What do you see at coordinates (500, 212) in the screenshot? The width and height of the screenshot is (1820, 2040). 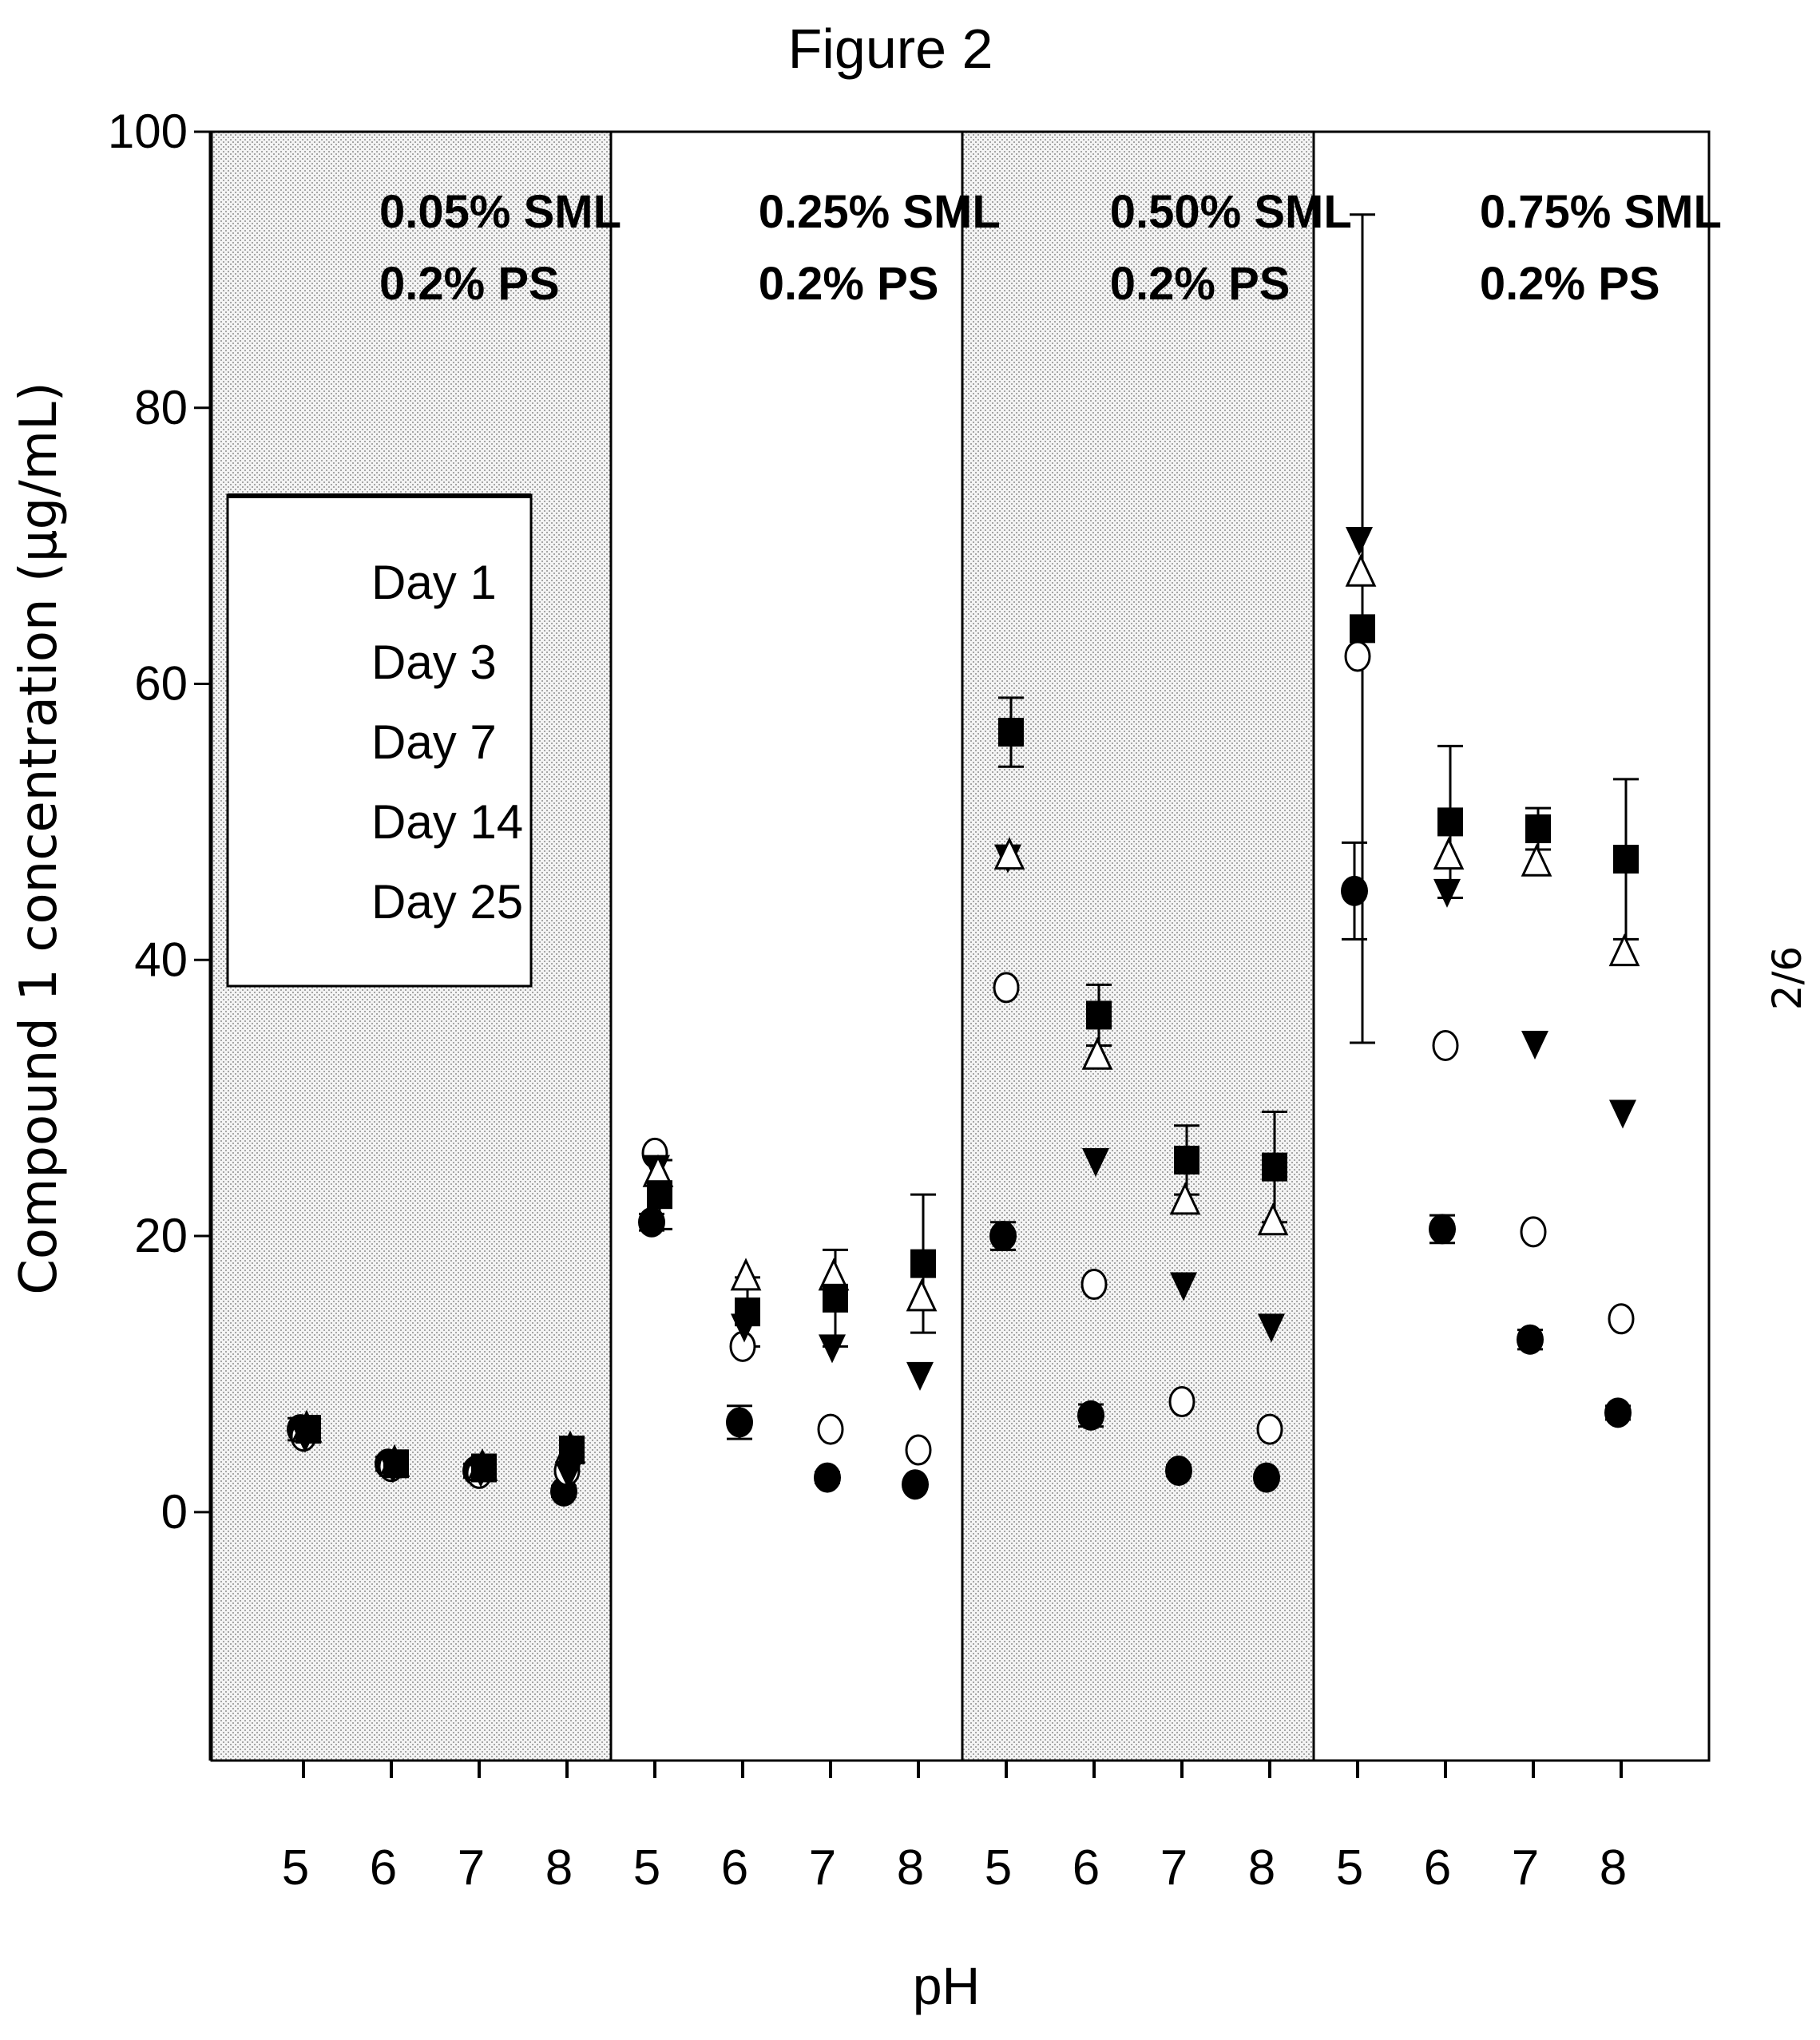 I see `panel-label-line1: 0.05% SML` at bounding box center [500, 212].